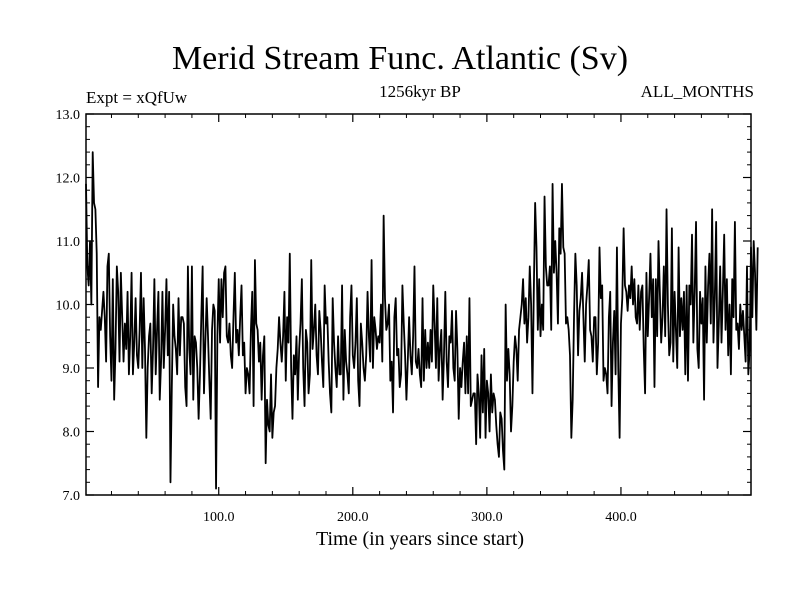  What do you see at coordinates (420, 91) in the screenshot?
I see `chart-subtitle: 1256kyr BP` at bounding box center [420, 91].